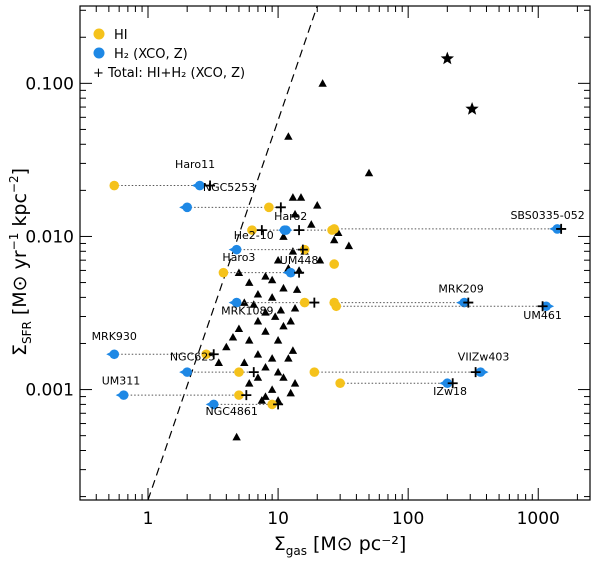 This screenshot has height=563, width=600. I want to click on x-tick-labels: 1 10 100 1000, so click(351, 519).